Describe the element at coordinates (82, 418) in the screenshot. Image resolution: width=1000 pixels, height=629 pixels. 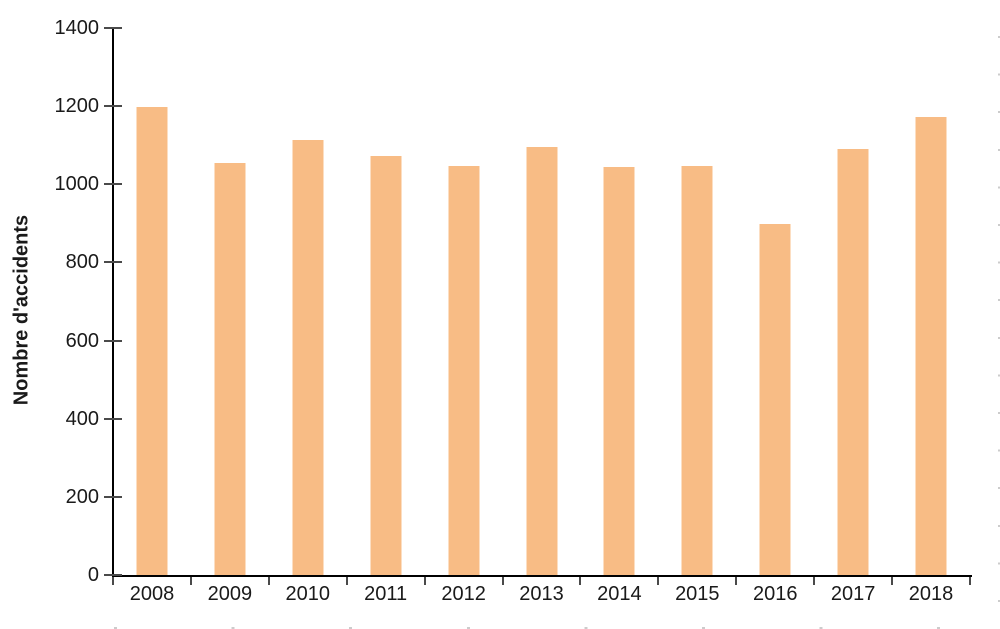
I see `y-tick-label-400: 400` at that location.